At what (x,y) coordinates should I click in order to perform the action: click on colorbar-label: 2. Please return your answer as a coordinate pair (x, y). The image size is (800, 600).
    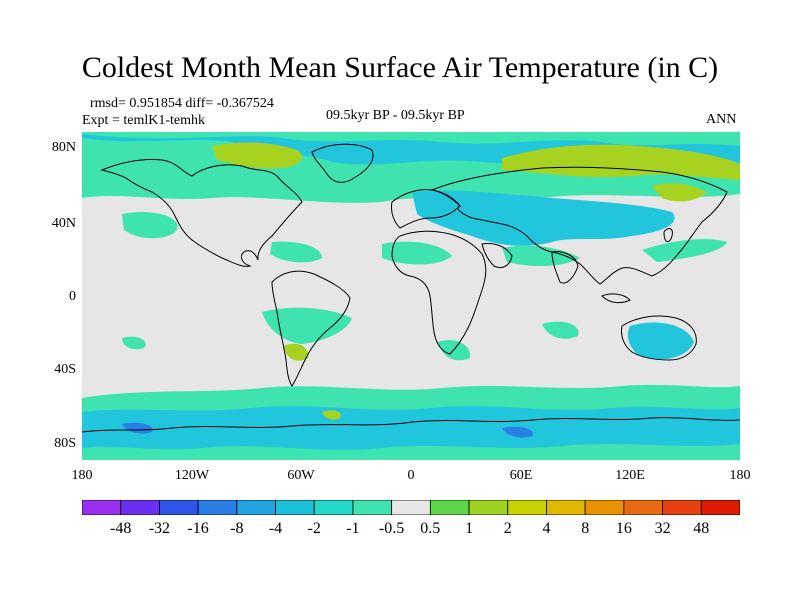
    Looking at the image, I should click on (507, 528).